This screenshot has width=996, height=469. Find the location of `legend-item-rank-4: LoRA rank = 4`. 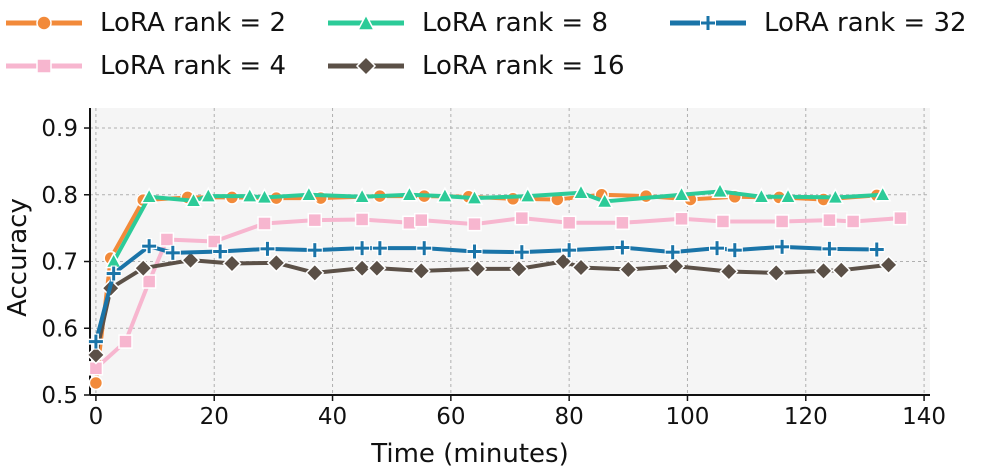

legend-item-rank-4: LoRA rank = 4 is located at coordinates (145, 66).